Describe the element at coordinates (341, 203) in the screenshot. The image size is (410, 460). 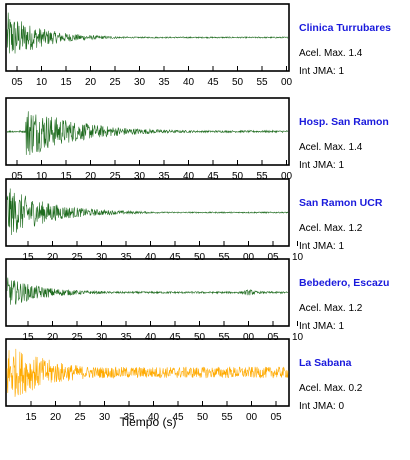
I see `station-name: San Ramon UCR` at that location.